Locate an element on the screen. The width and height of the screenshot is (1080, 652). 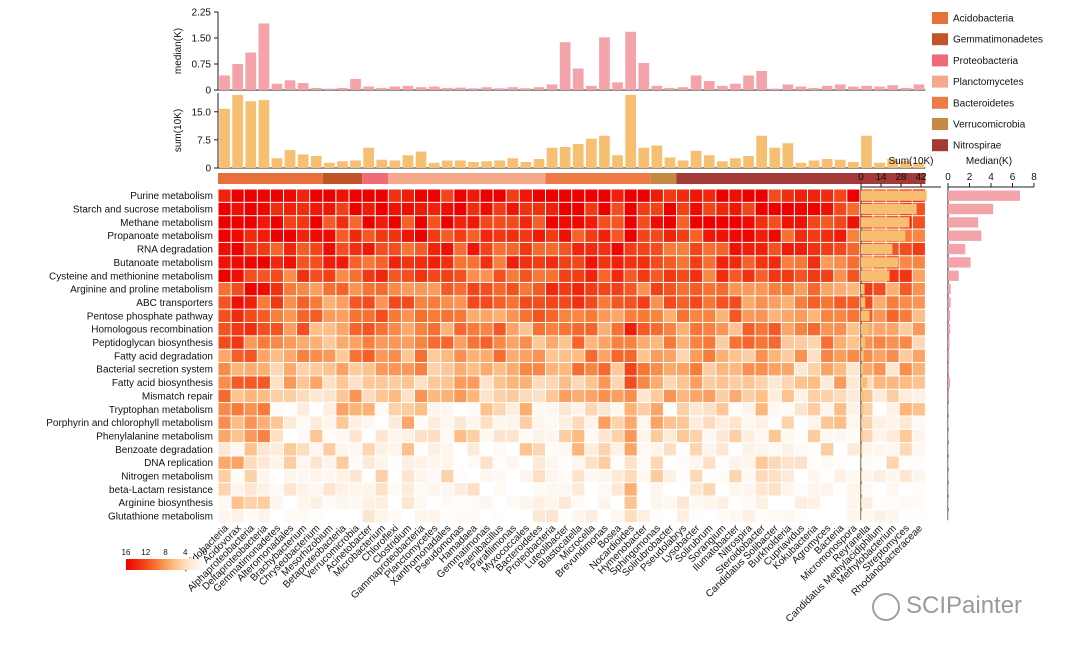
heatmap-cell-abc-transporters-chryseobacterium is located at coordinates (316, 302).